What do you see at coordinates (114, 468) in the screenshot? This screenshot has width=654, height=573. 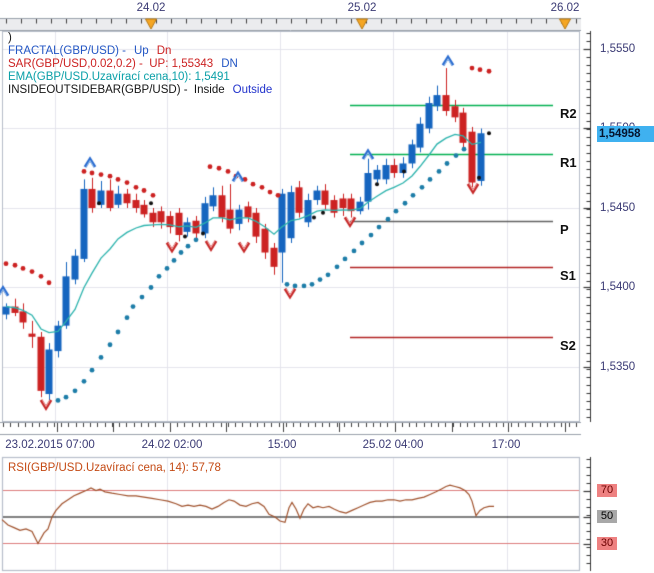 I see `rsi-legend: RSI(GBP/USD.Uzavírací cena, 14): 57,78` at bounding box center [114, 468].